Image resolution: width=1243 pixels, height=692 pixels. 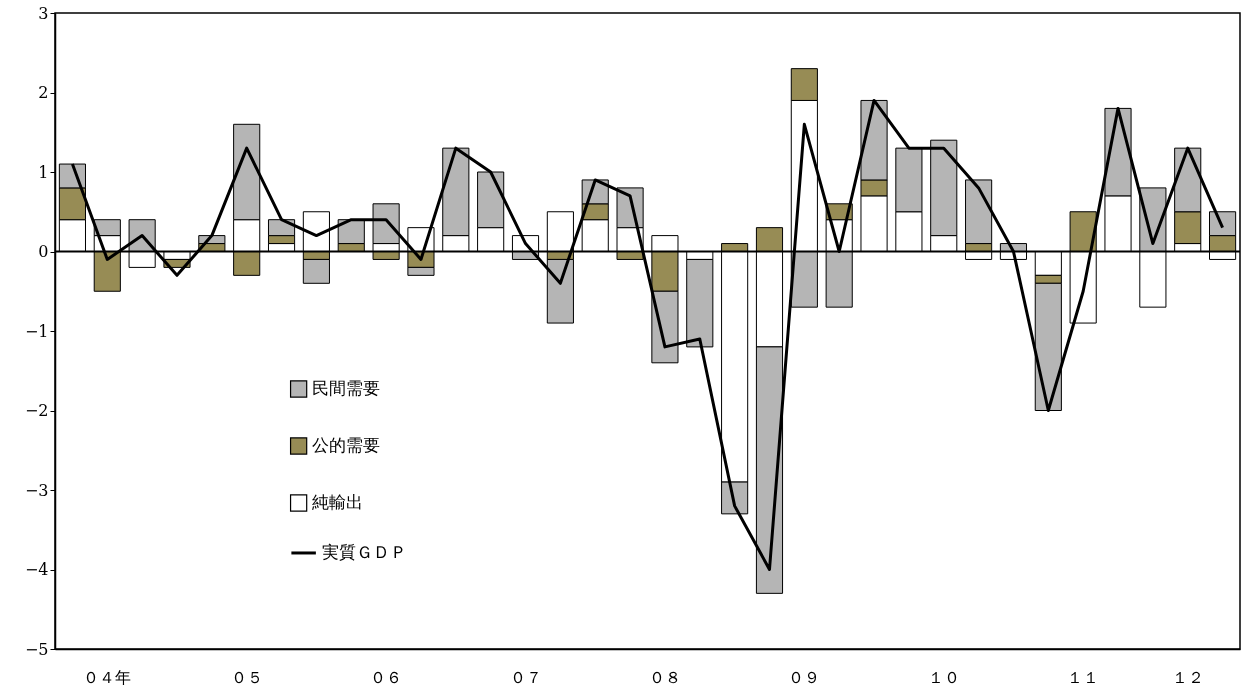 I want to click on y-tick-label: −2, so click(x=36, y=410).